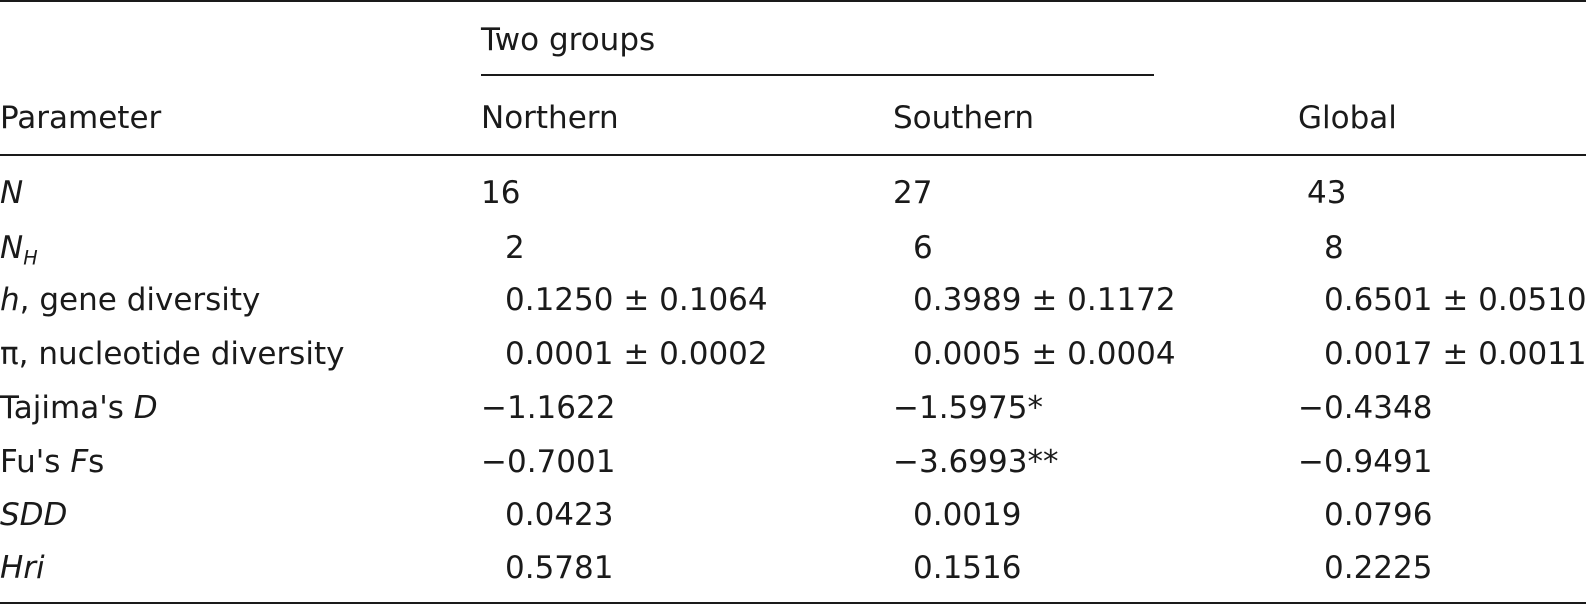 The height and width of the screenshot is (612, 1586). I want to click on row-label-symbol: D, so click(145, 408).